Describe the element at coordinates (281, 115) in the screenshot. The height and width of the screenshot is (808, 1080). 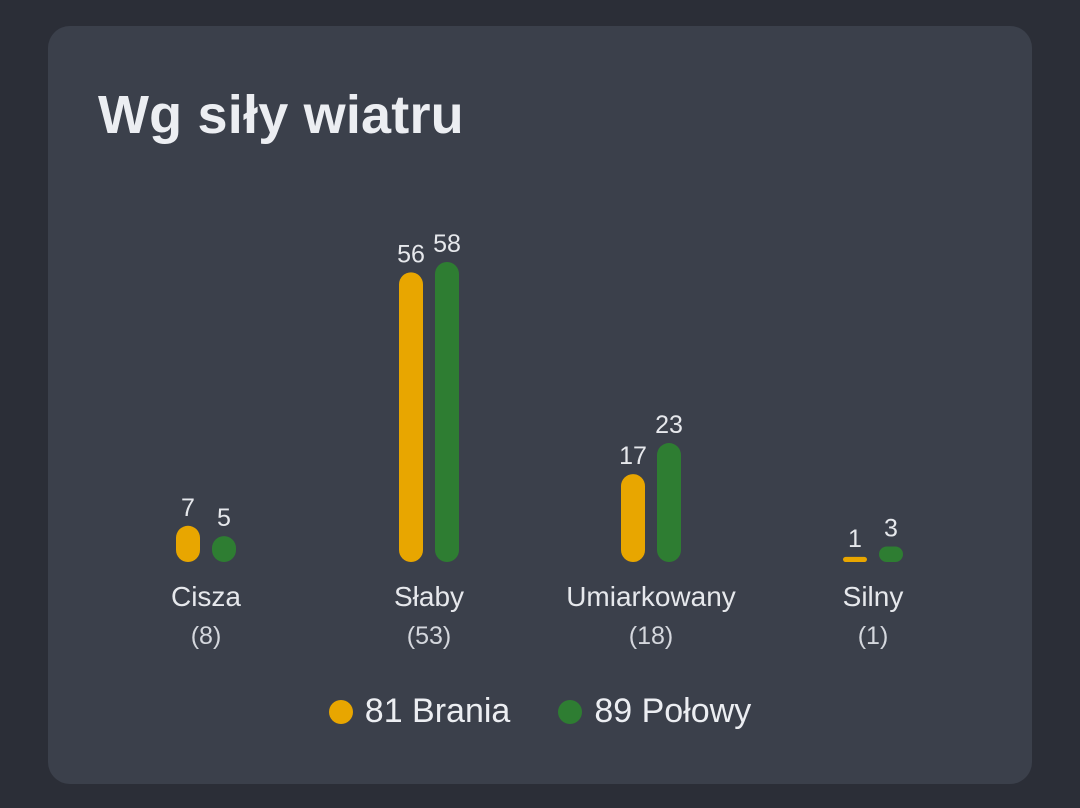
I see `card-title: Wg siły wiatru` at that location.